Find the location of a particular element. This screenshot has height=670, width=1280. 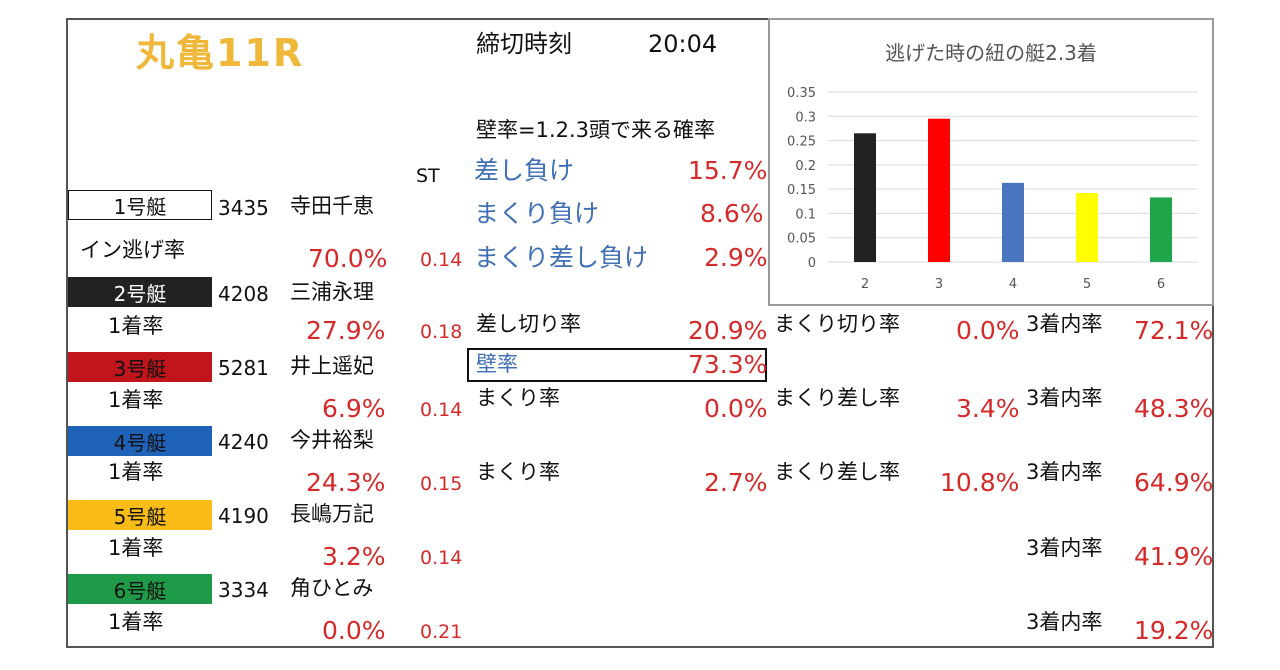

x-tick-label: 3 is located at coordinates (939, 284).